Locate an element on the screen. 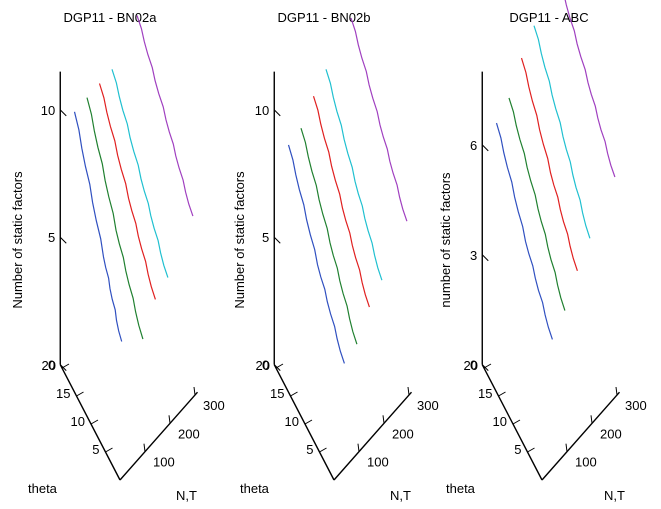 Image resolution: width=661 pixels, height=509 pixels. chart-title: DGP11 - BN02b is located at coordinates (324, 17).